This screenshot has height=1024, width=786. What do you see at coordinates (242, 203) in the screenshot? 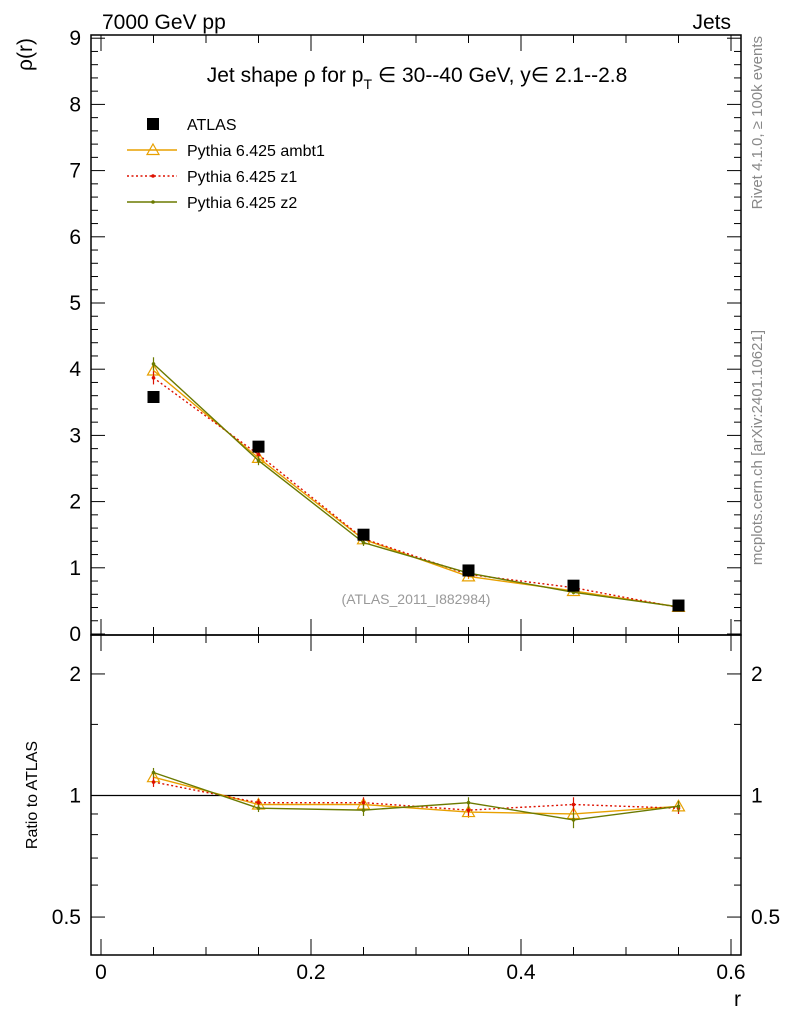
I see `legend-label: Pythia 6.425 z2` at bounding box center [242, 203].